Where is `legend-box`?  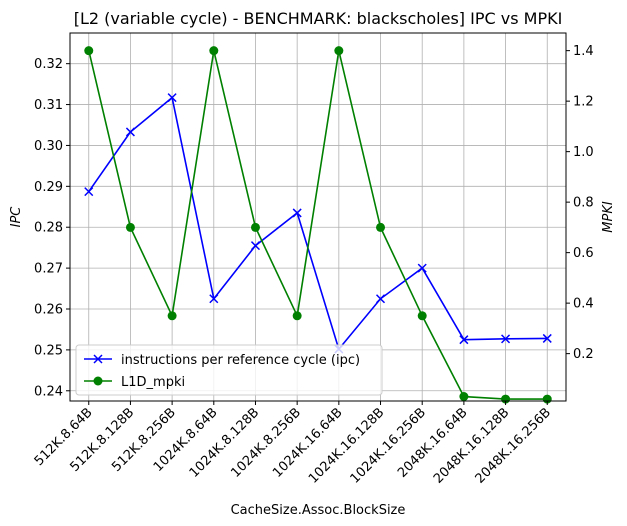 legend-box is located at coordinates (229, 370).